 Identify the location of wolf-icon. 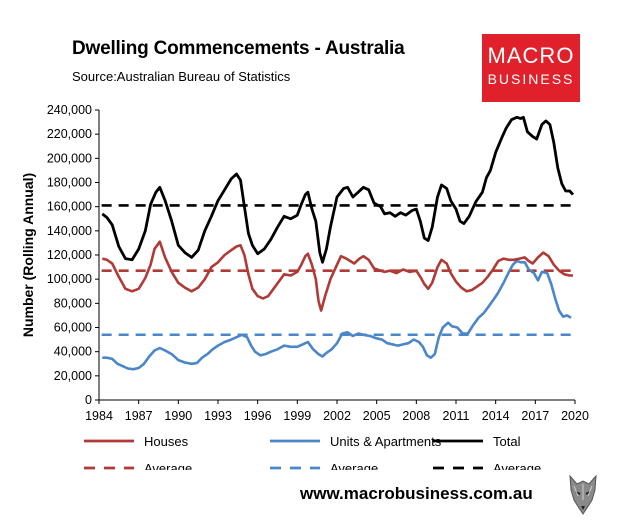
(583, 494).